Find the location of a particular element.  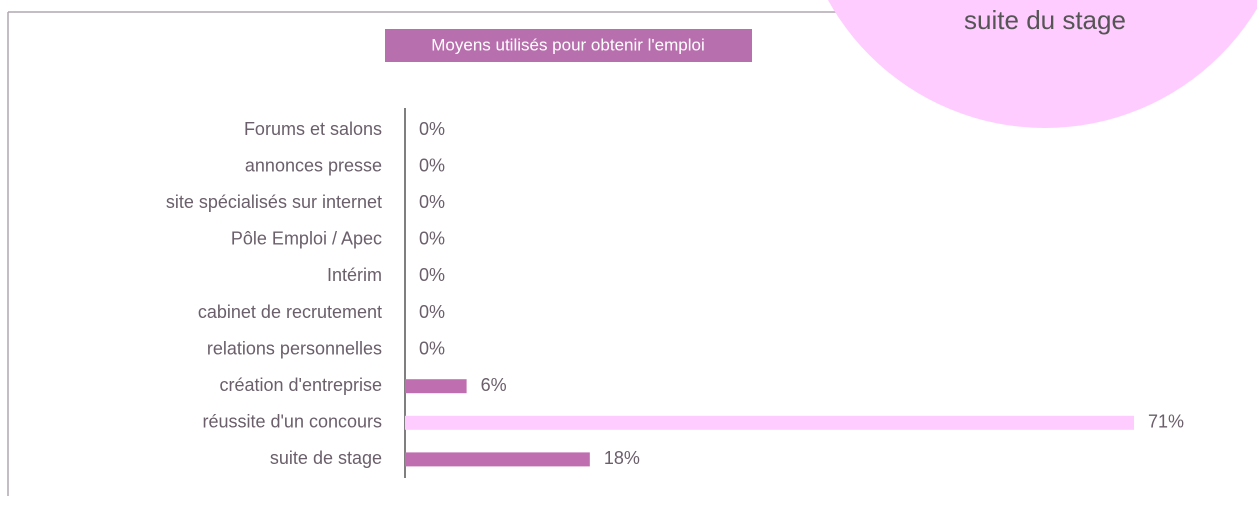

value-label: 6% is located at coordinates (494, 385).